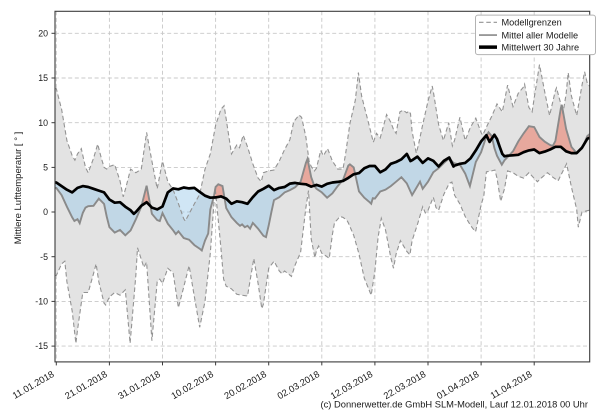 The image size is (600, 420). I want to click on svg-text: 0, so click(45, 212).